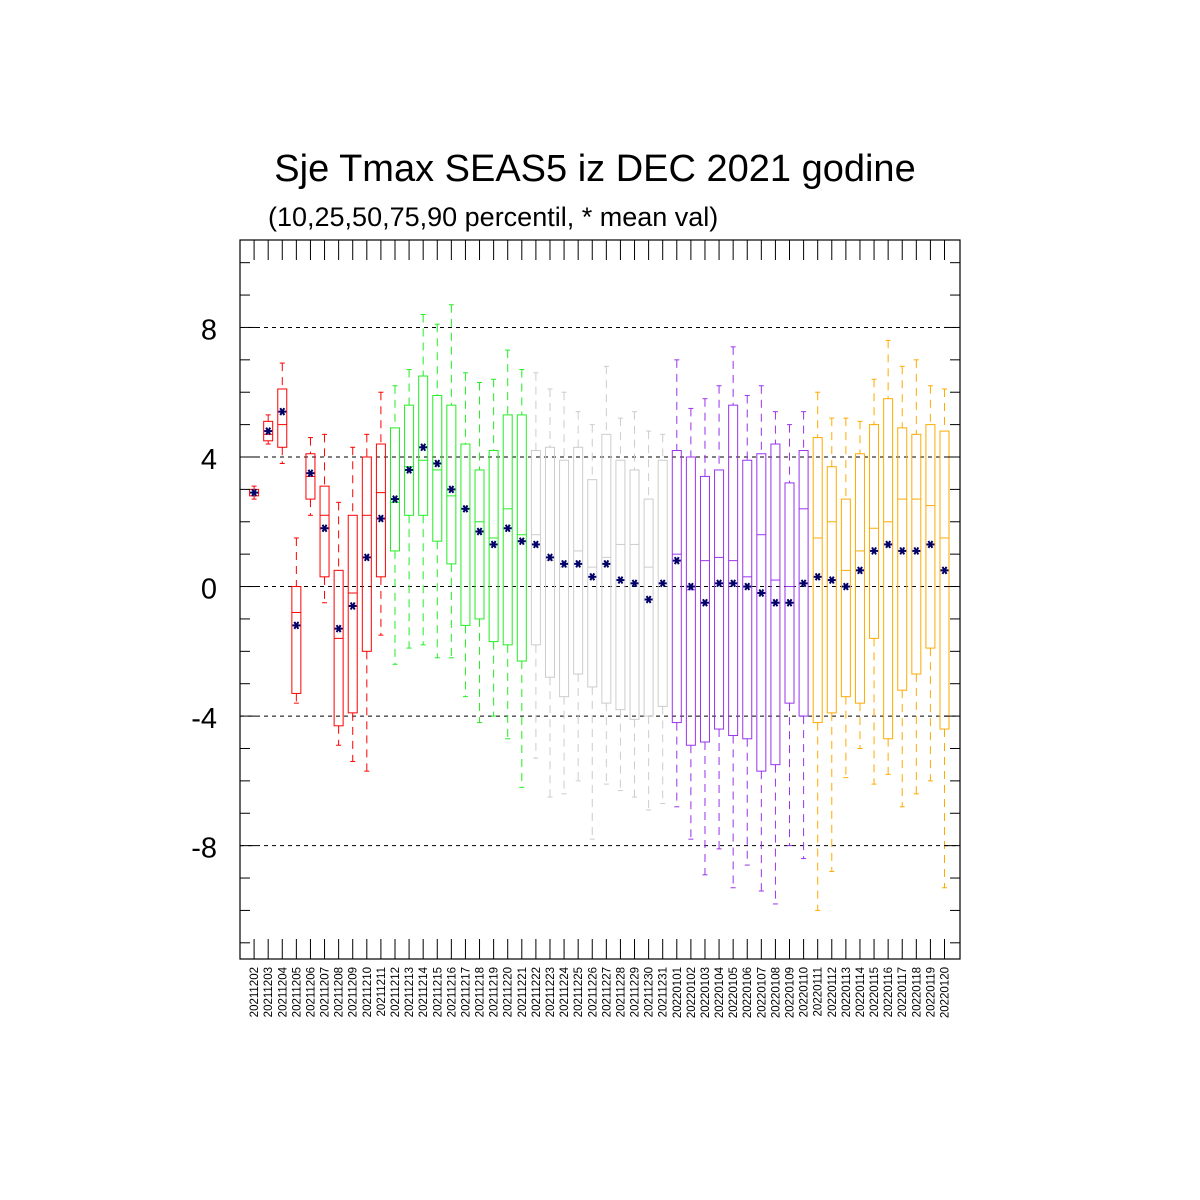 The image size is (1200, 1200). I want to click on x-tick-label: 20220108, so click(776, 992).